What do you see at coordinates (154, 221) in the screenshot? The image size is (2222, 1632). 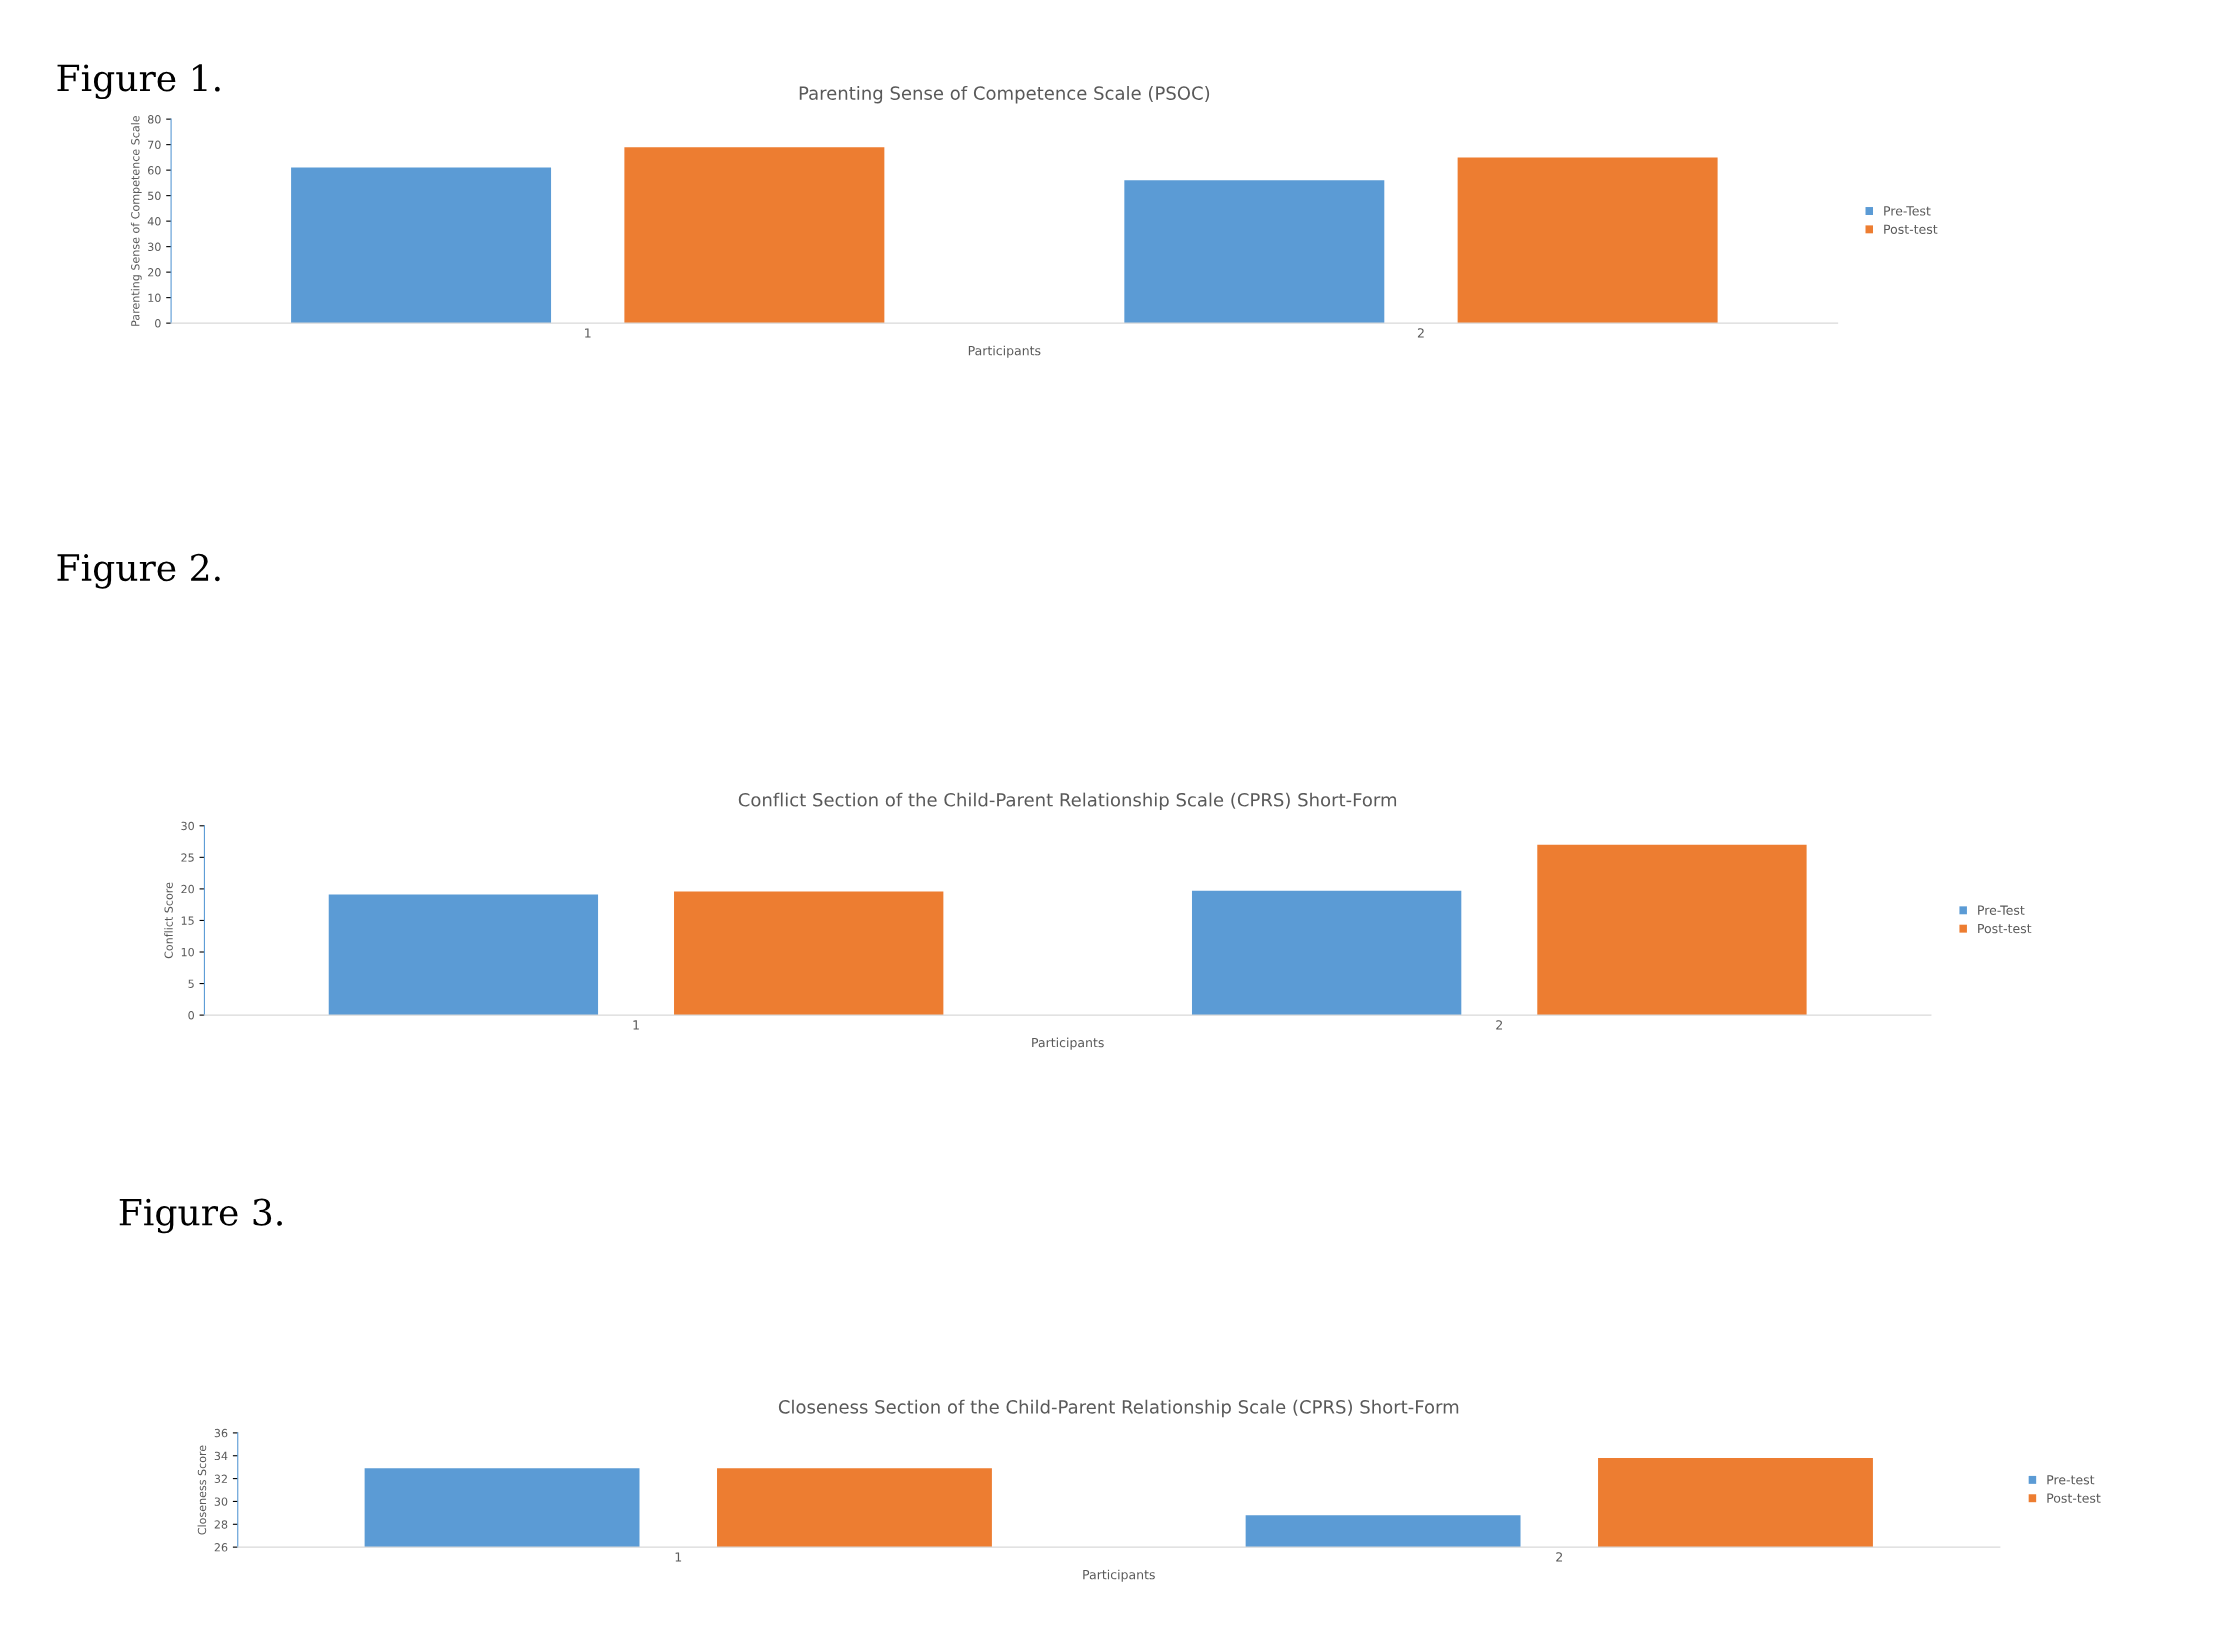 I see `y-tick-label: 40` at bounding box center [154, 221].